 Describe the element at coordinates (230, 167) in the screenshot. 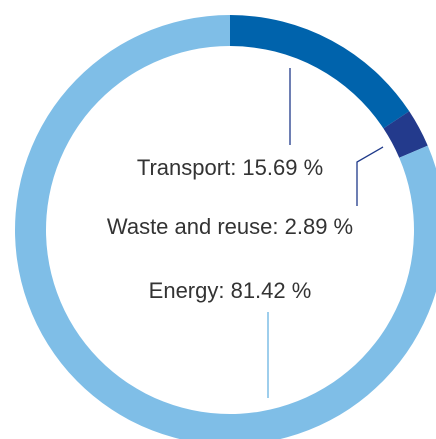

I see `data-label: Transport: 15.69 %` at that location.